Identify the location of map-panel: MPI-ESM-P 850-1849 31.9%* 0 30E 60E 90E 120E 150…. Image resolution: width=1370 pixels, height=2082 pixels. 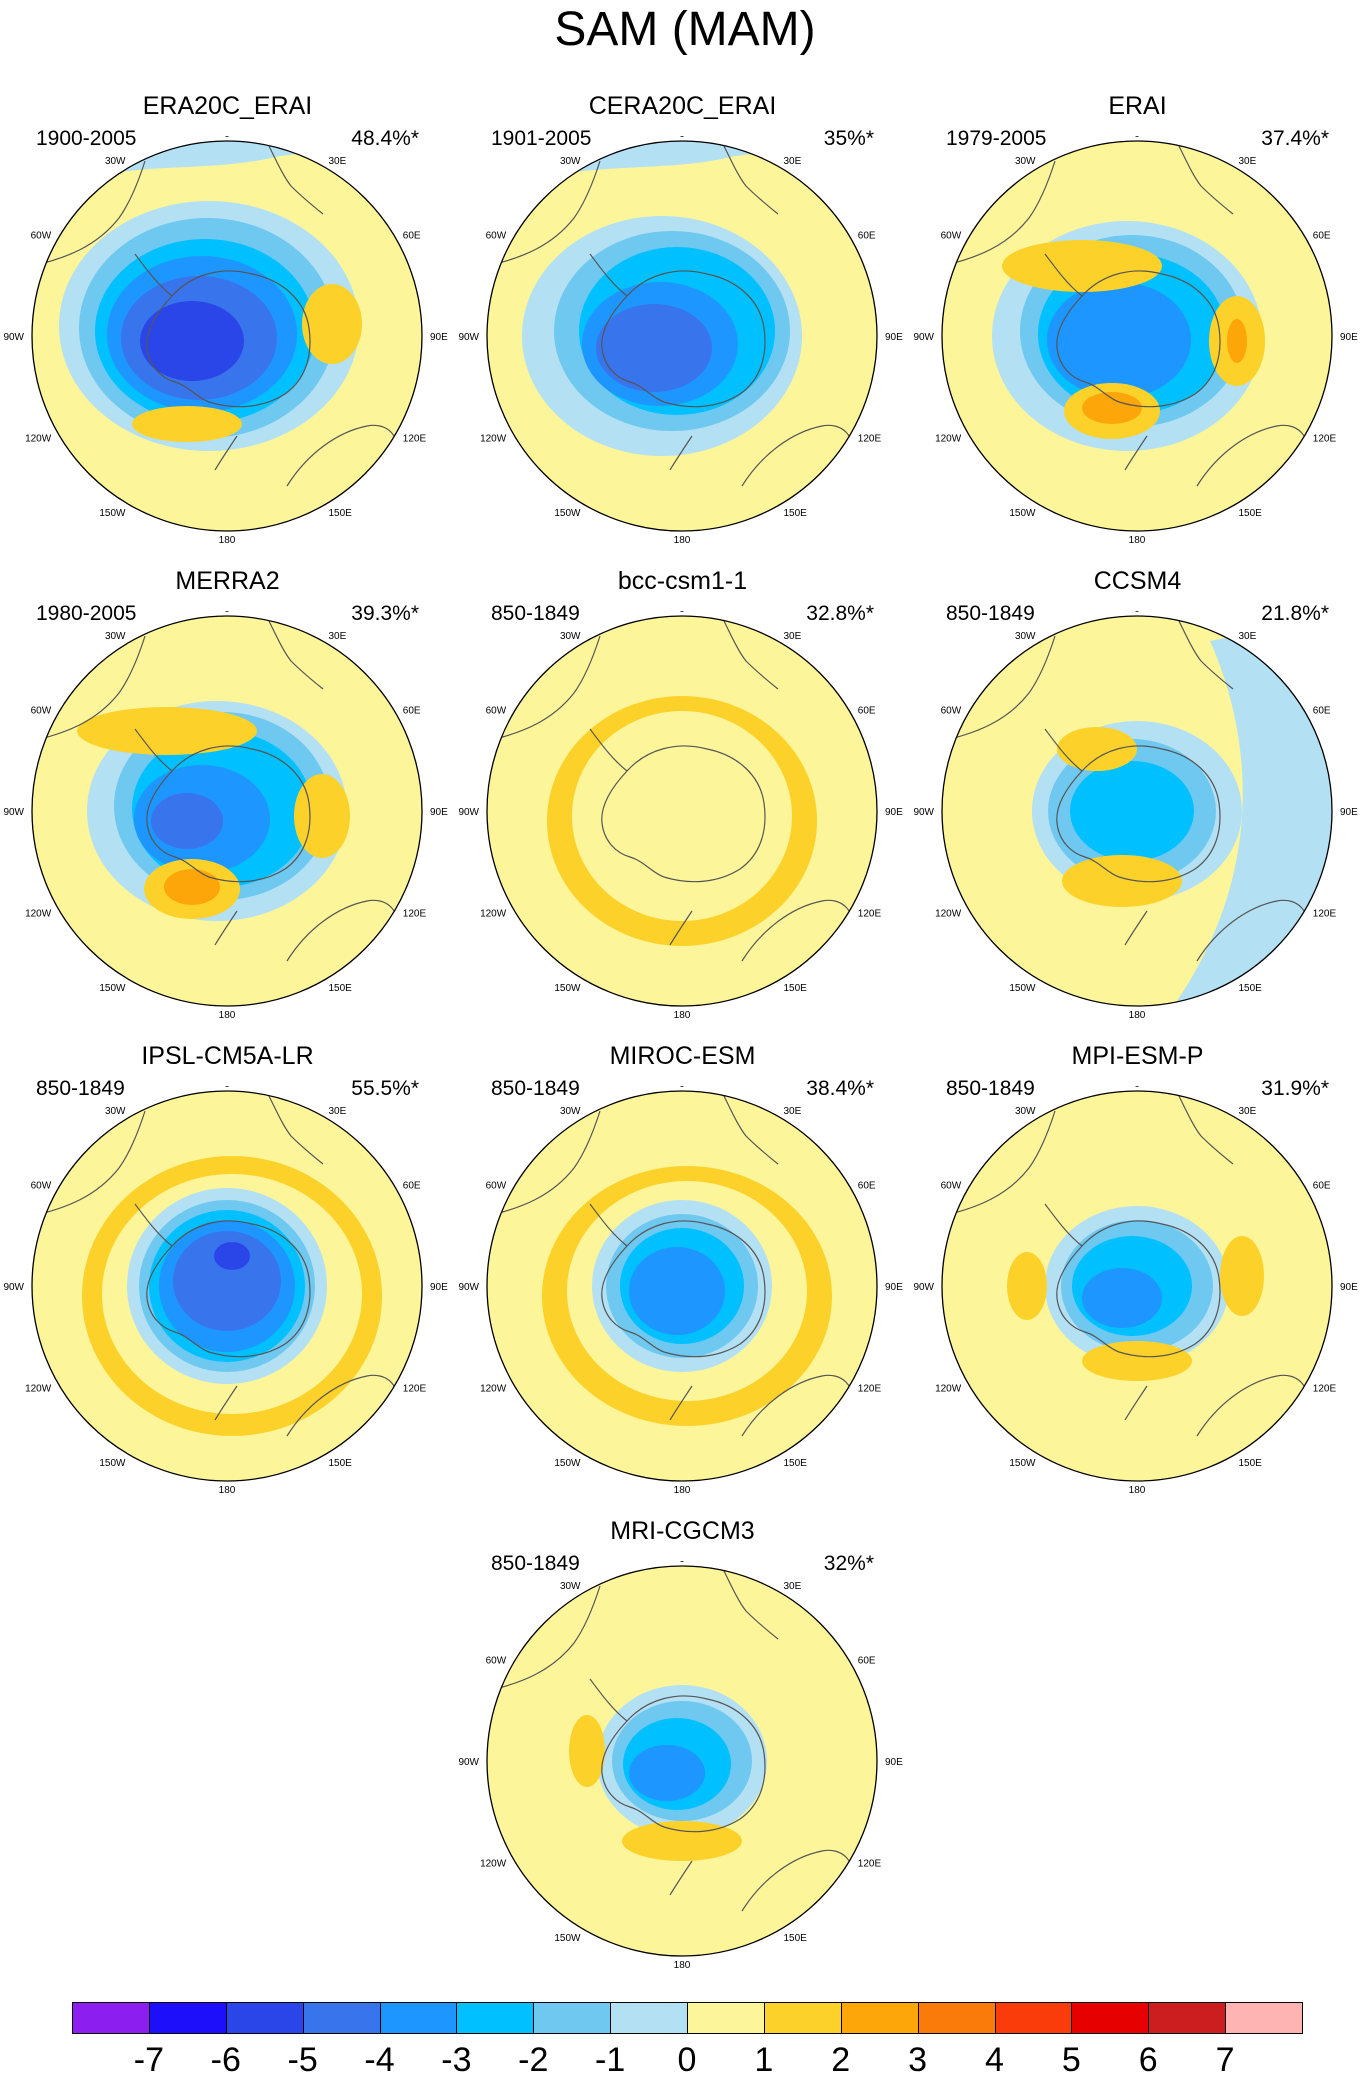
(1137, 1275).